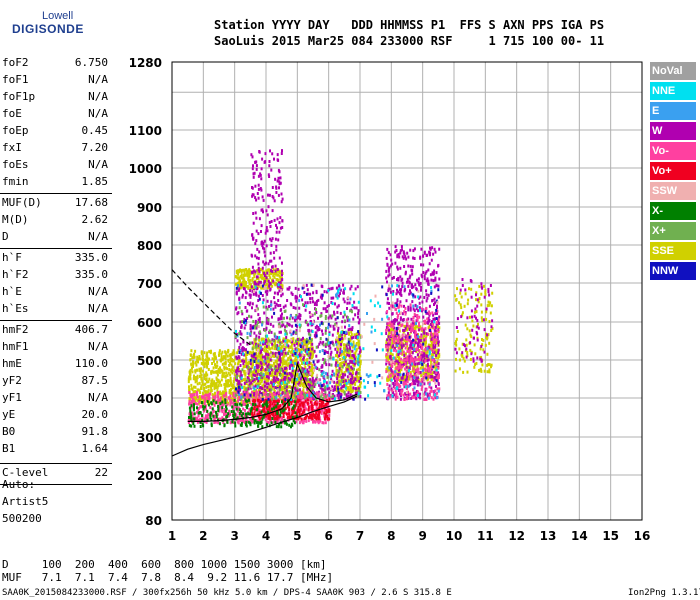  What do you see at coordinates (12, 363) in the screenshot?
I see `param-label: hmE` at bounding box center [12, 363].